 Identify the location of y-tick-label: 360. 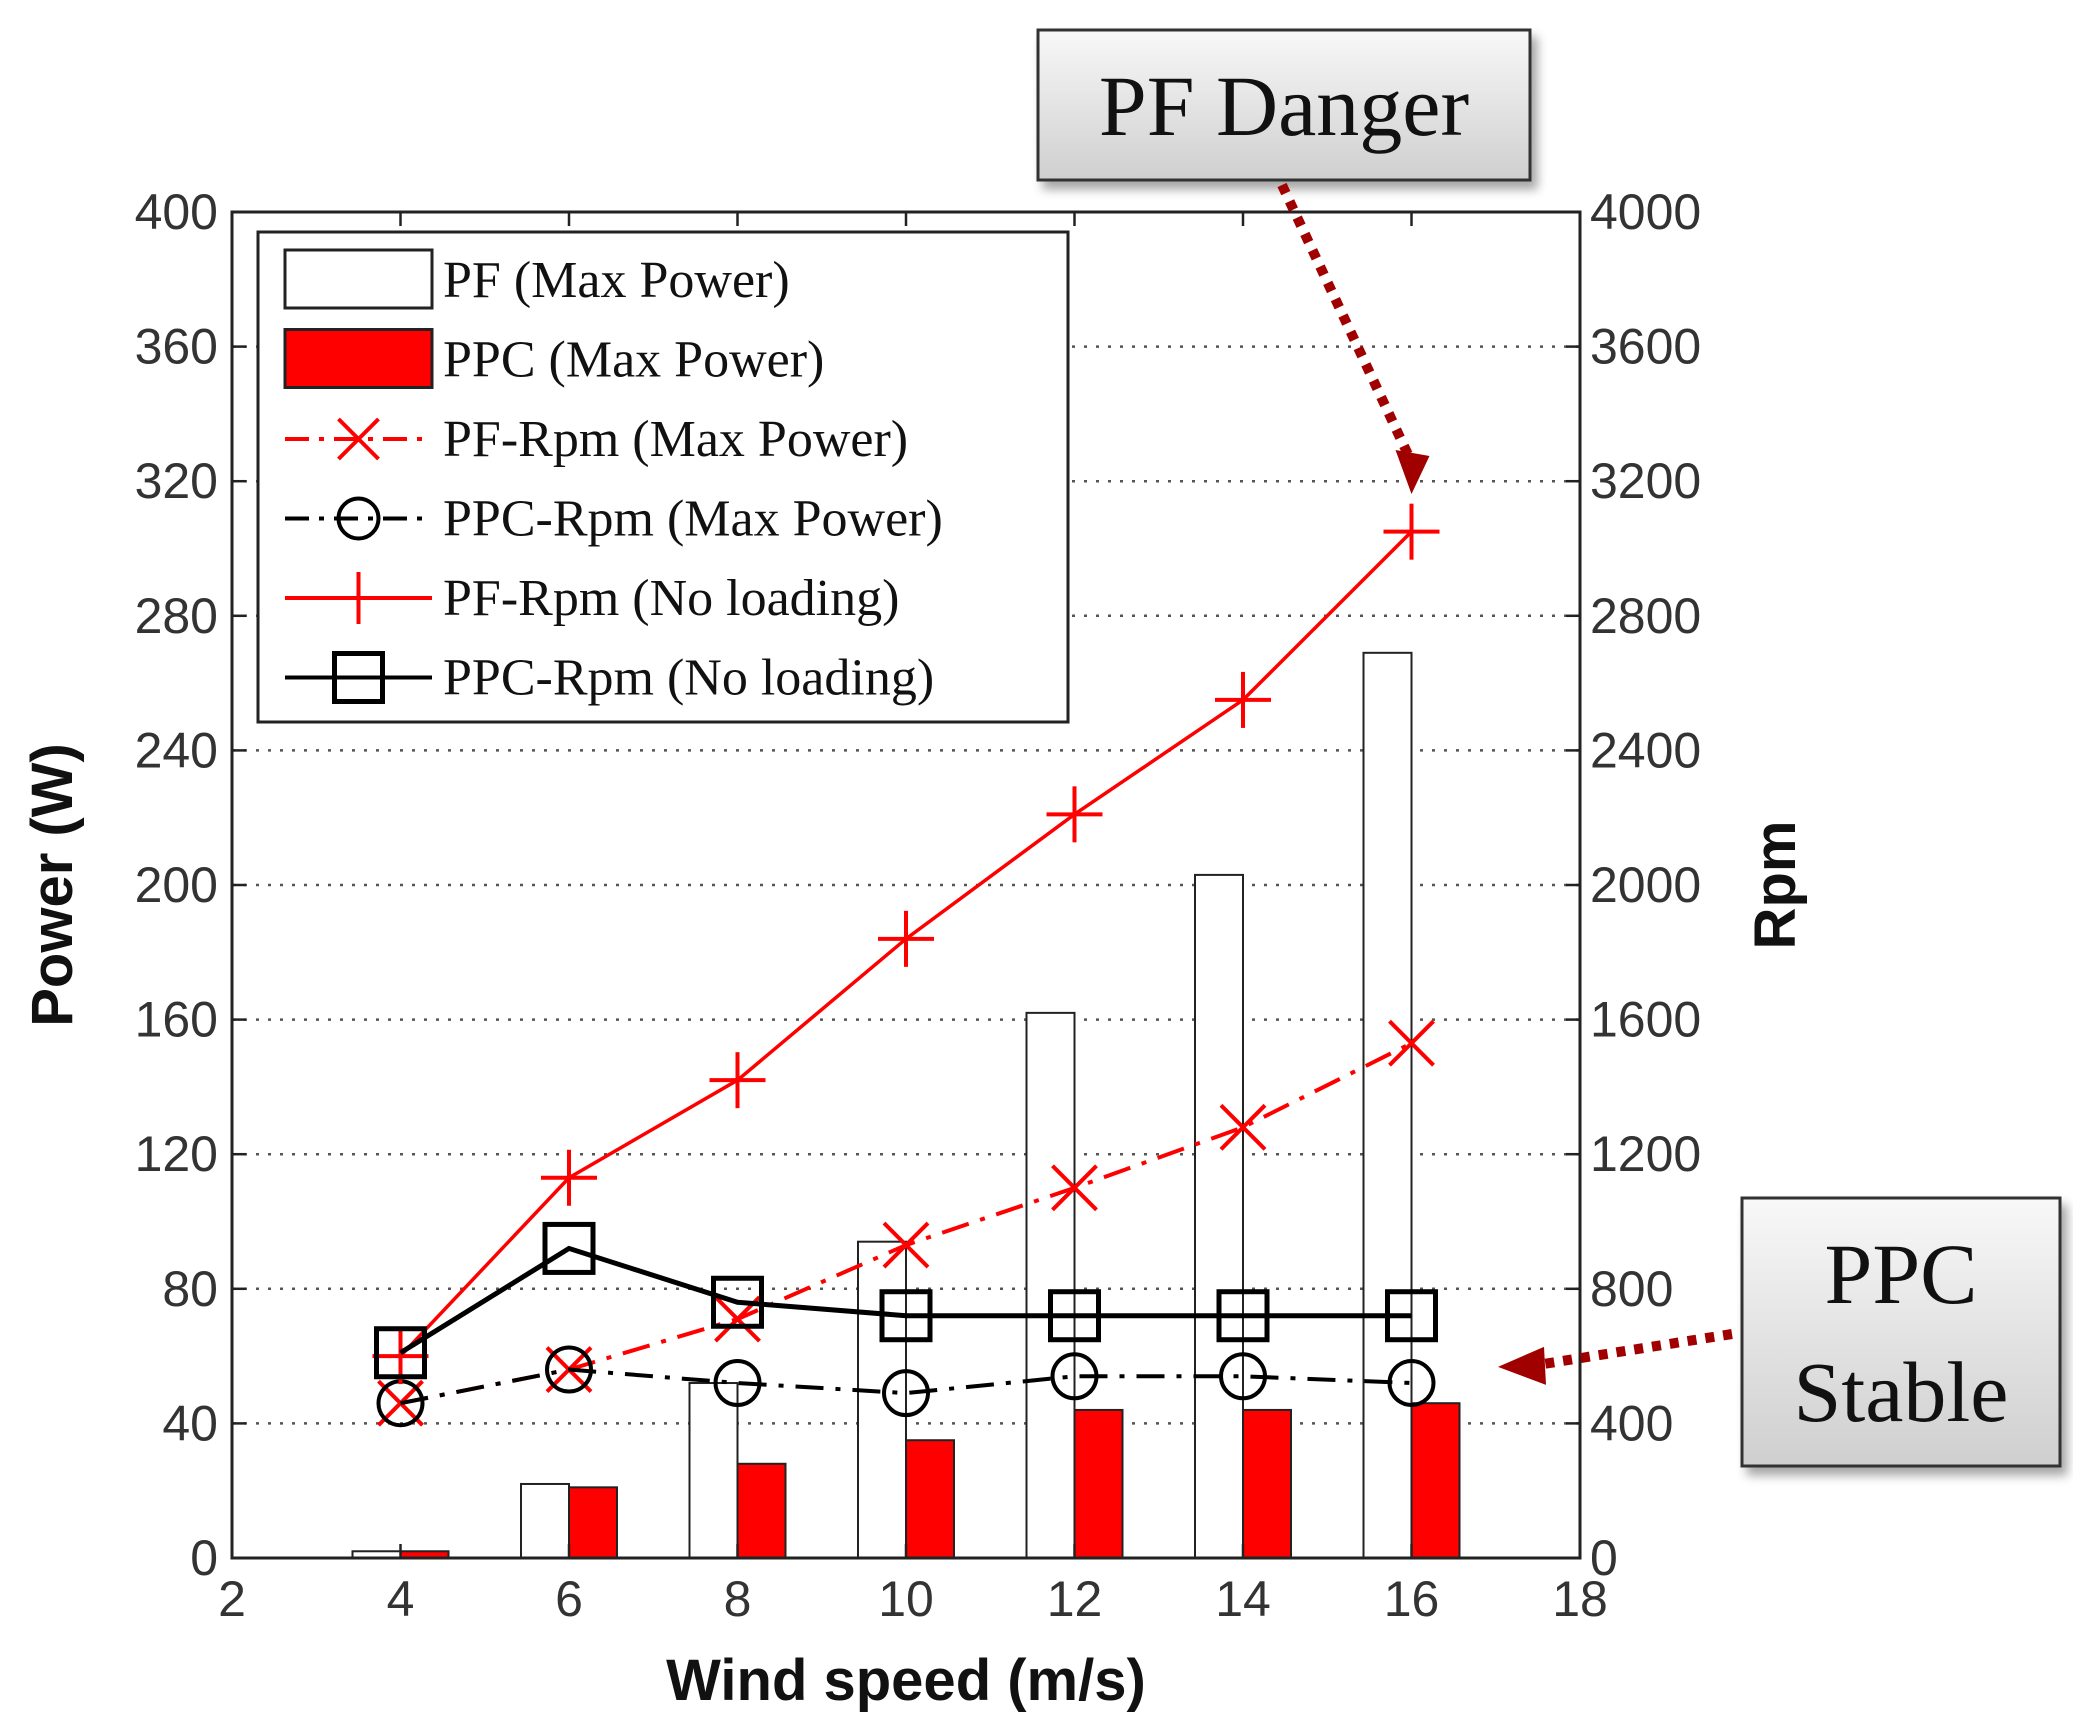
(176, 347).